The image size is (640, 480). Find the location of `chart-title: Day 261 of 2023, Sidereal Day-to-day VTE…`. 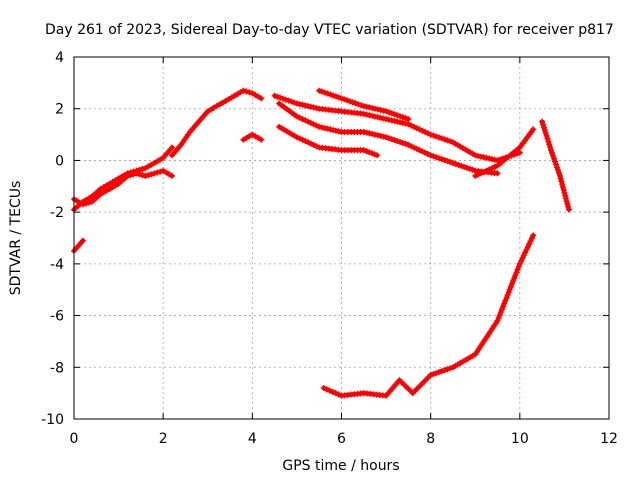

chart-title: Day 261 of 2023, Sidereal Day-to-day VTE… is located at coordinates (329, 30).